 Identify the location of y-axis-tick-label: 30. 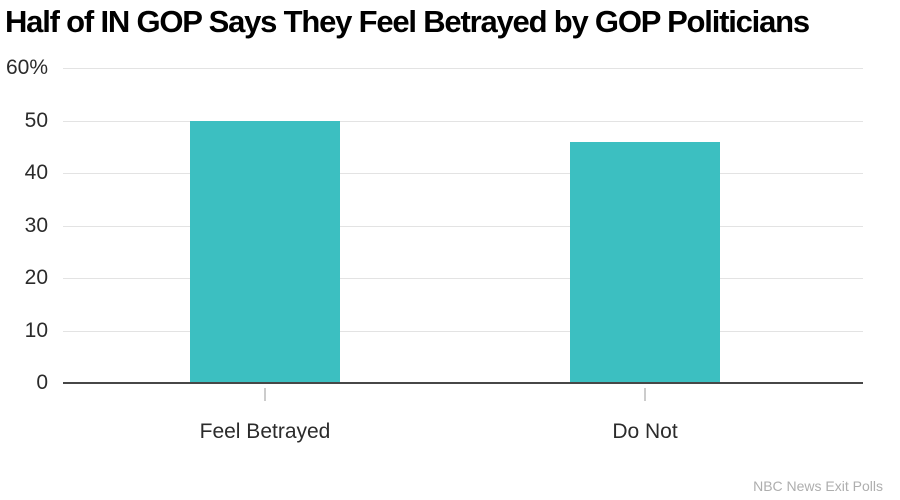
(36, 225).